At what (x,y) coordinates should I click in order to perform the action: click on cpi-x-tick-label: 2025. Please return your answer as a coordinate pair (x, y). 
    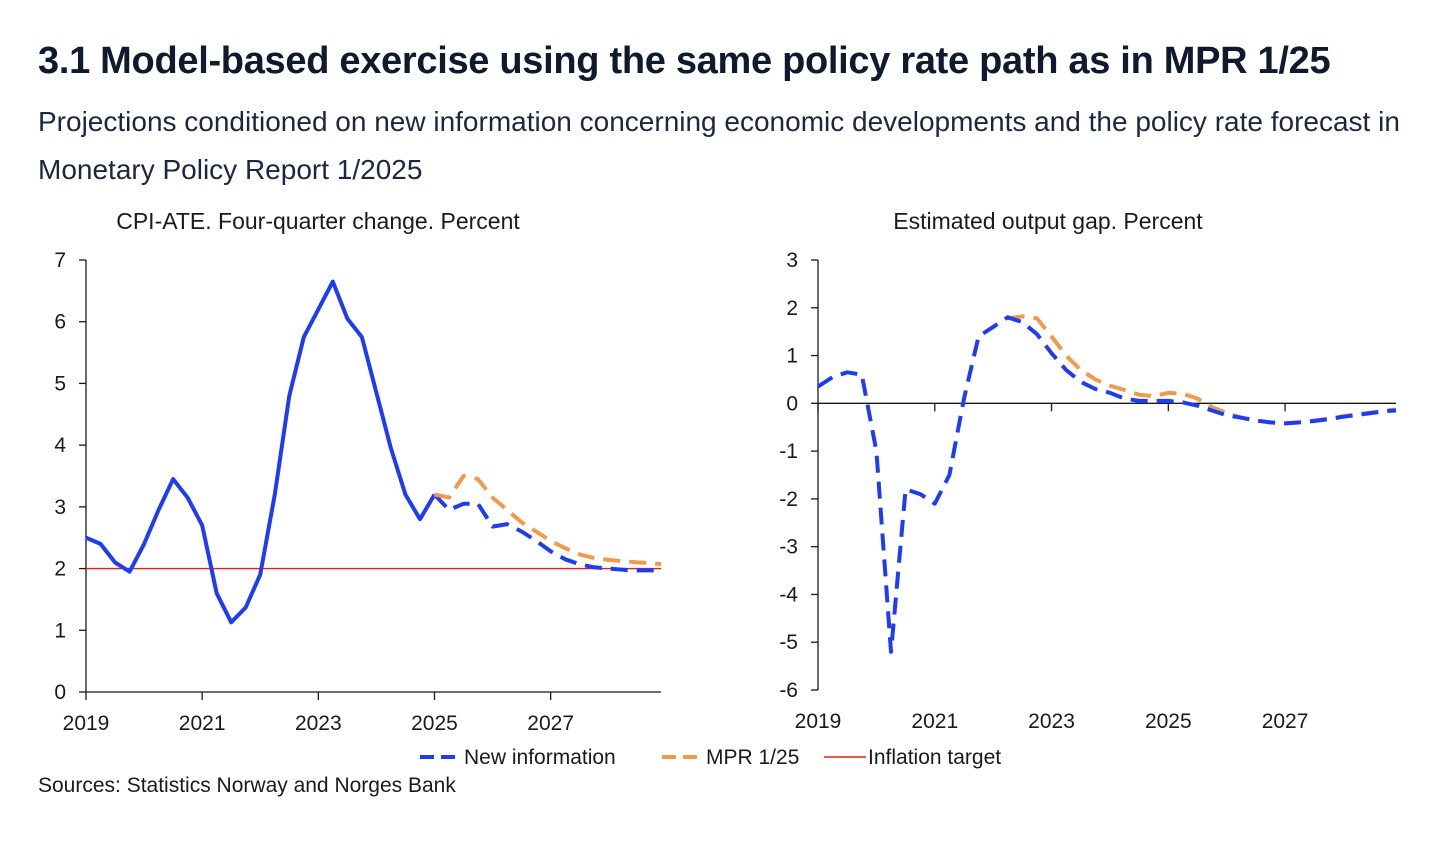
    Looking at the image, I should click on (434, 723).